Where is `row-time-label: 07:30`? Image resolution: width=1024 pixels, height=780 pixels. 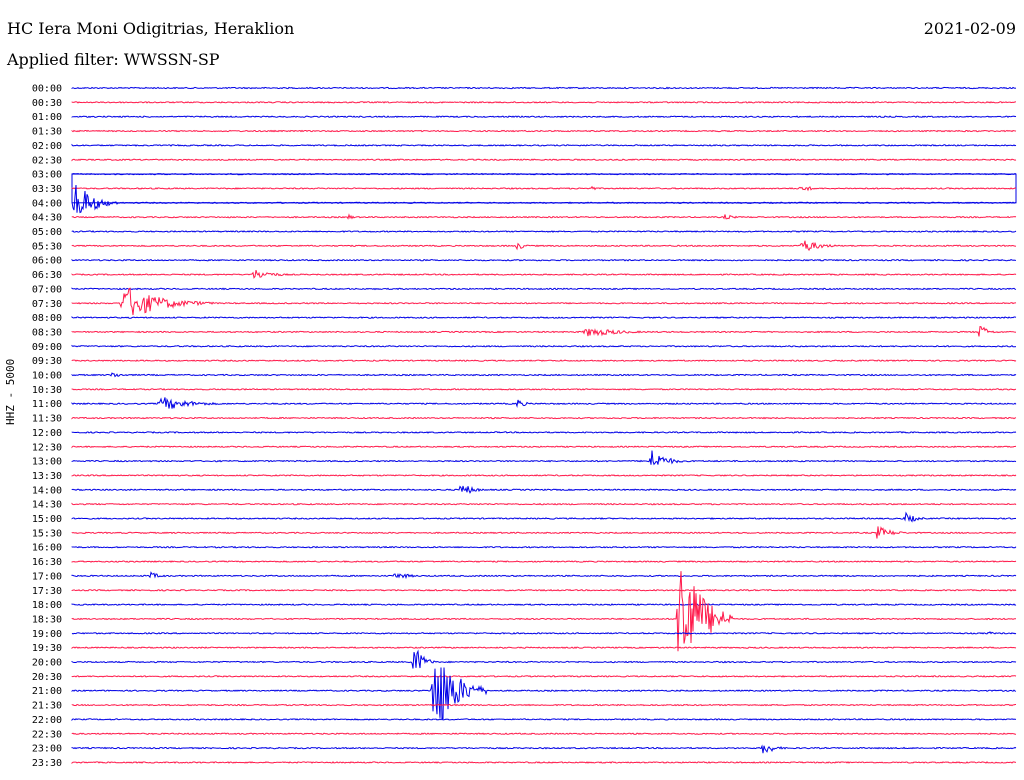
row-time-label: 07:30 is located at coordinates (47, 304).